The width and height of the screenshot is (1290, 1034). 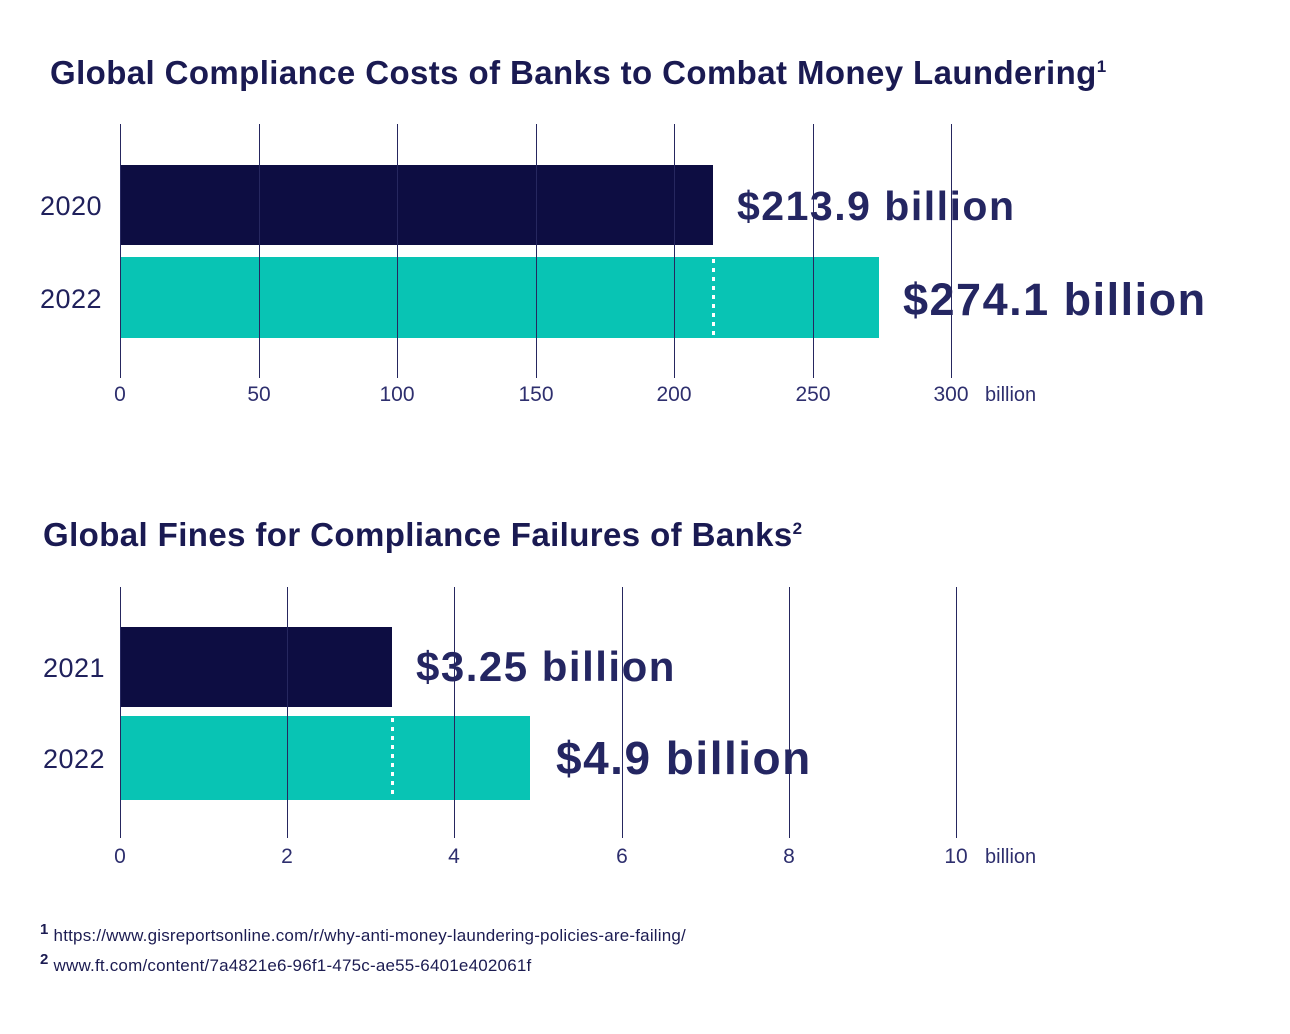 I want to click on tick-label-6: 6, so click(x=622, y=856).